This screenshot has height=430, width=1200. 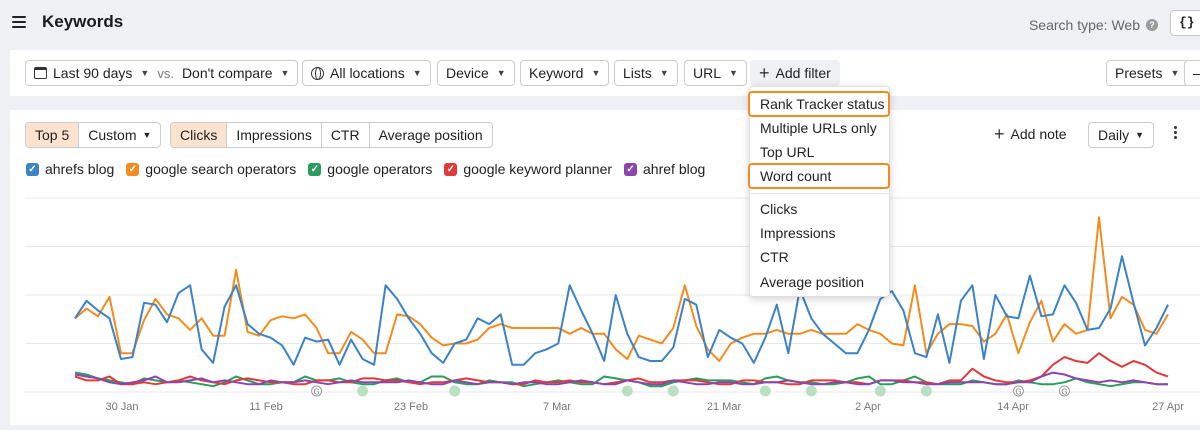 I want to click on more-options-icon, so click(x=1176, y=133).